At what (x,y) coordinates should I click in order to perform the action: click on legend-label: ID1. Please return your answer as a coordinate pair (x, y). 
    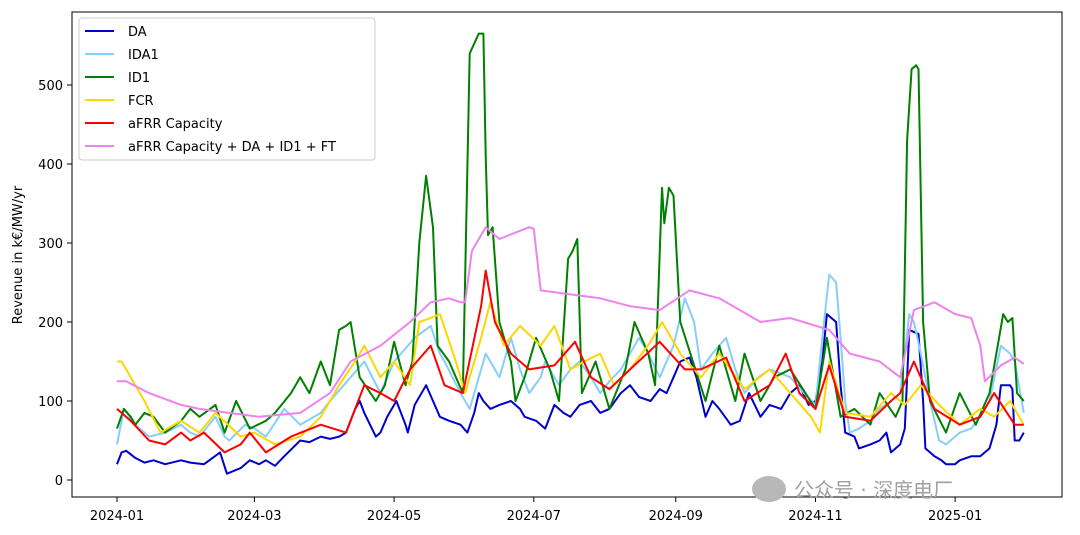
    Looking at the image, I should click on (139, 78).